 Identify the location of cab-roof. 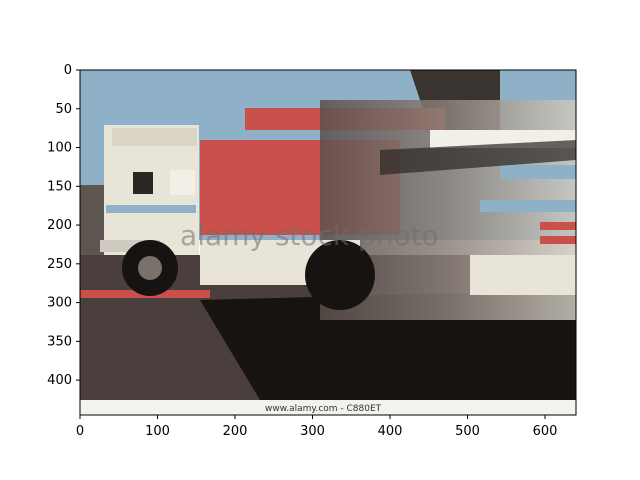
(154, 137).